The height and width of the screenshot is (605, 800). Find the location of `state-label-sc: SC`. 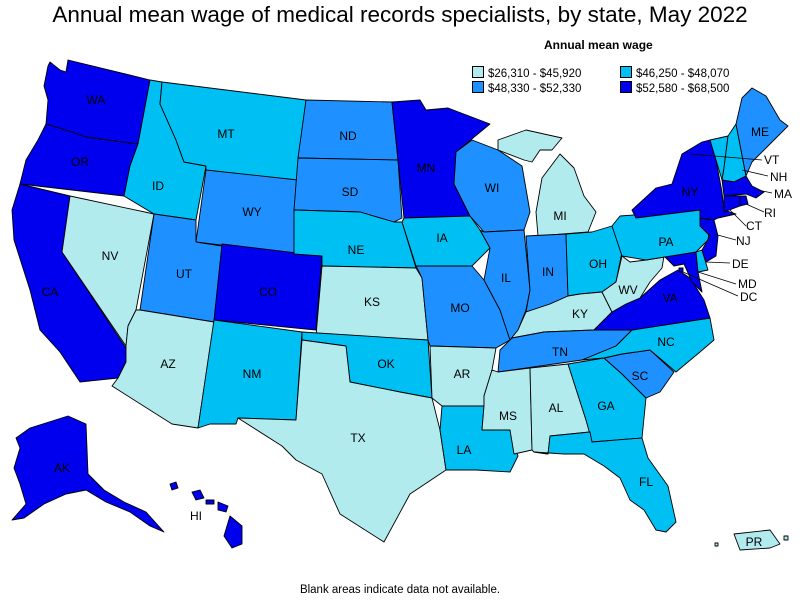

state-label-sc: SC is located at coordinates (640, 376).